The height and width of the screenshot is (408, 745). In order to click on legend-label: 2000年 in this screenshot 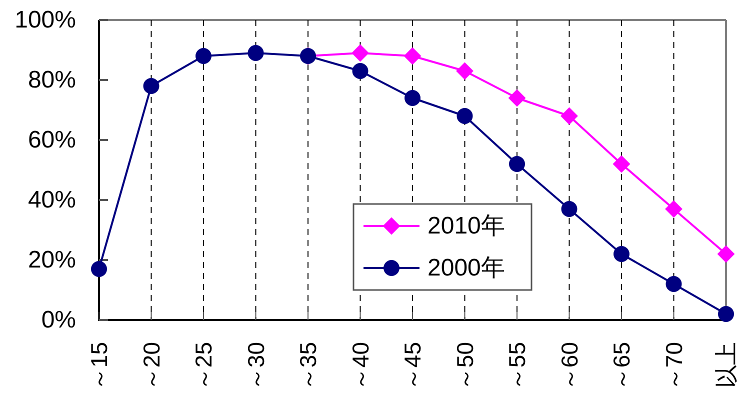, I will do `click(466, 268)`.